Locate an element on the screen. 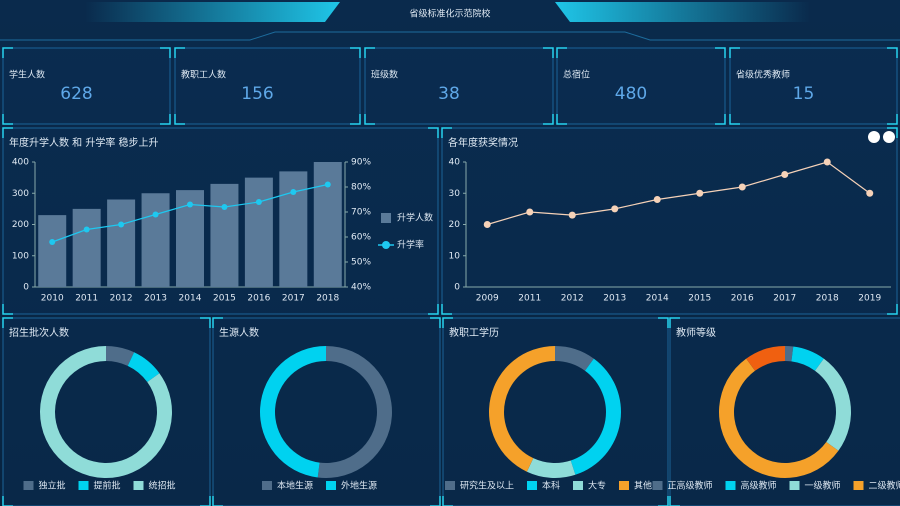  toolbar-icon is located at coordinates (889, 137).